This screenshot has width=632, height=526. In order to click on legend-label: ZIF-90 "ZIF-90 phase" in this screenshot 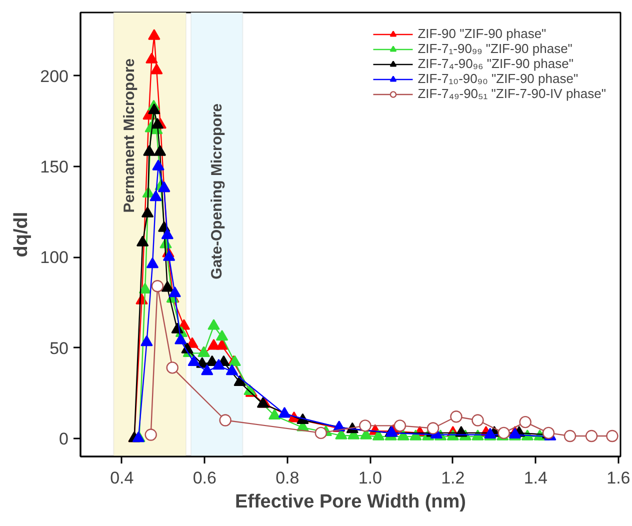, I will do `click(482, 33)`.